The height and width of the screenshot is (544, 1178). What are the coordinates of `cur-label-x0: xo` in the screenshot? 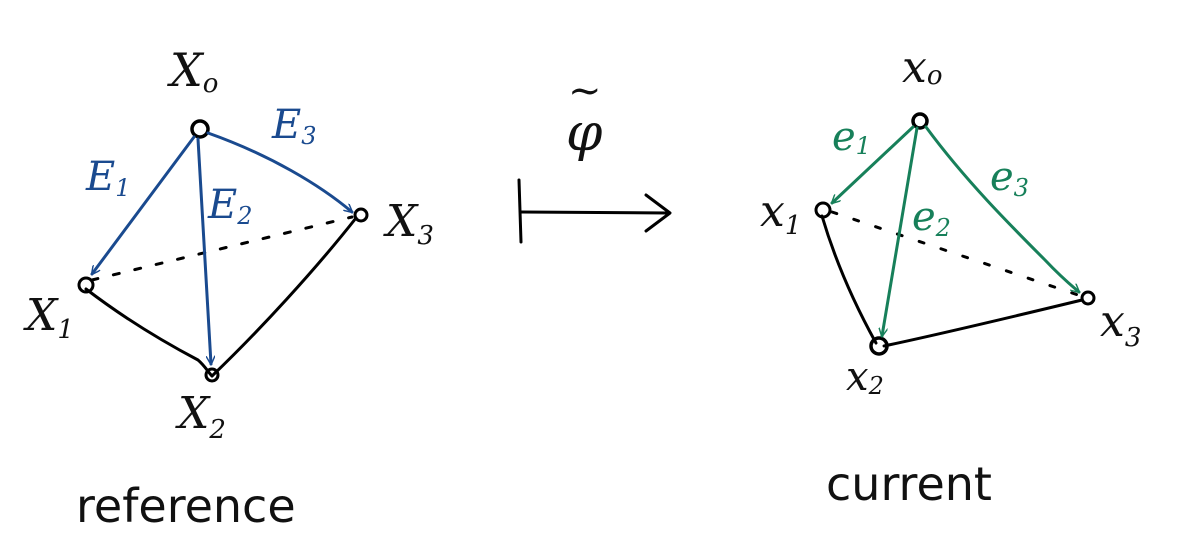 It's located at (922, 67).